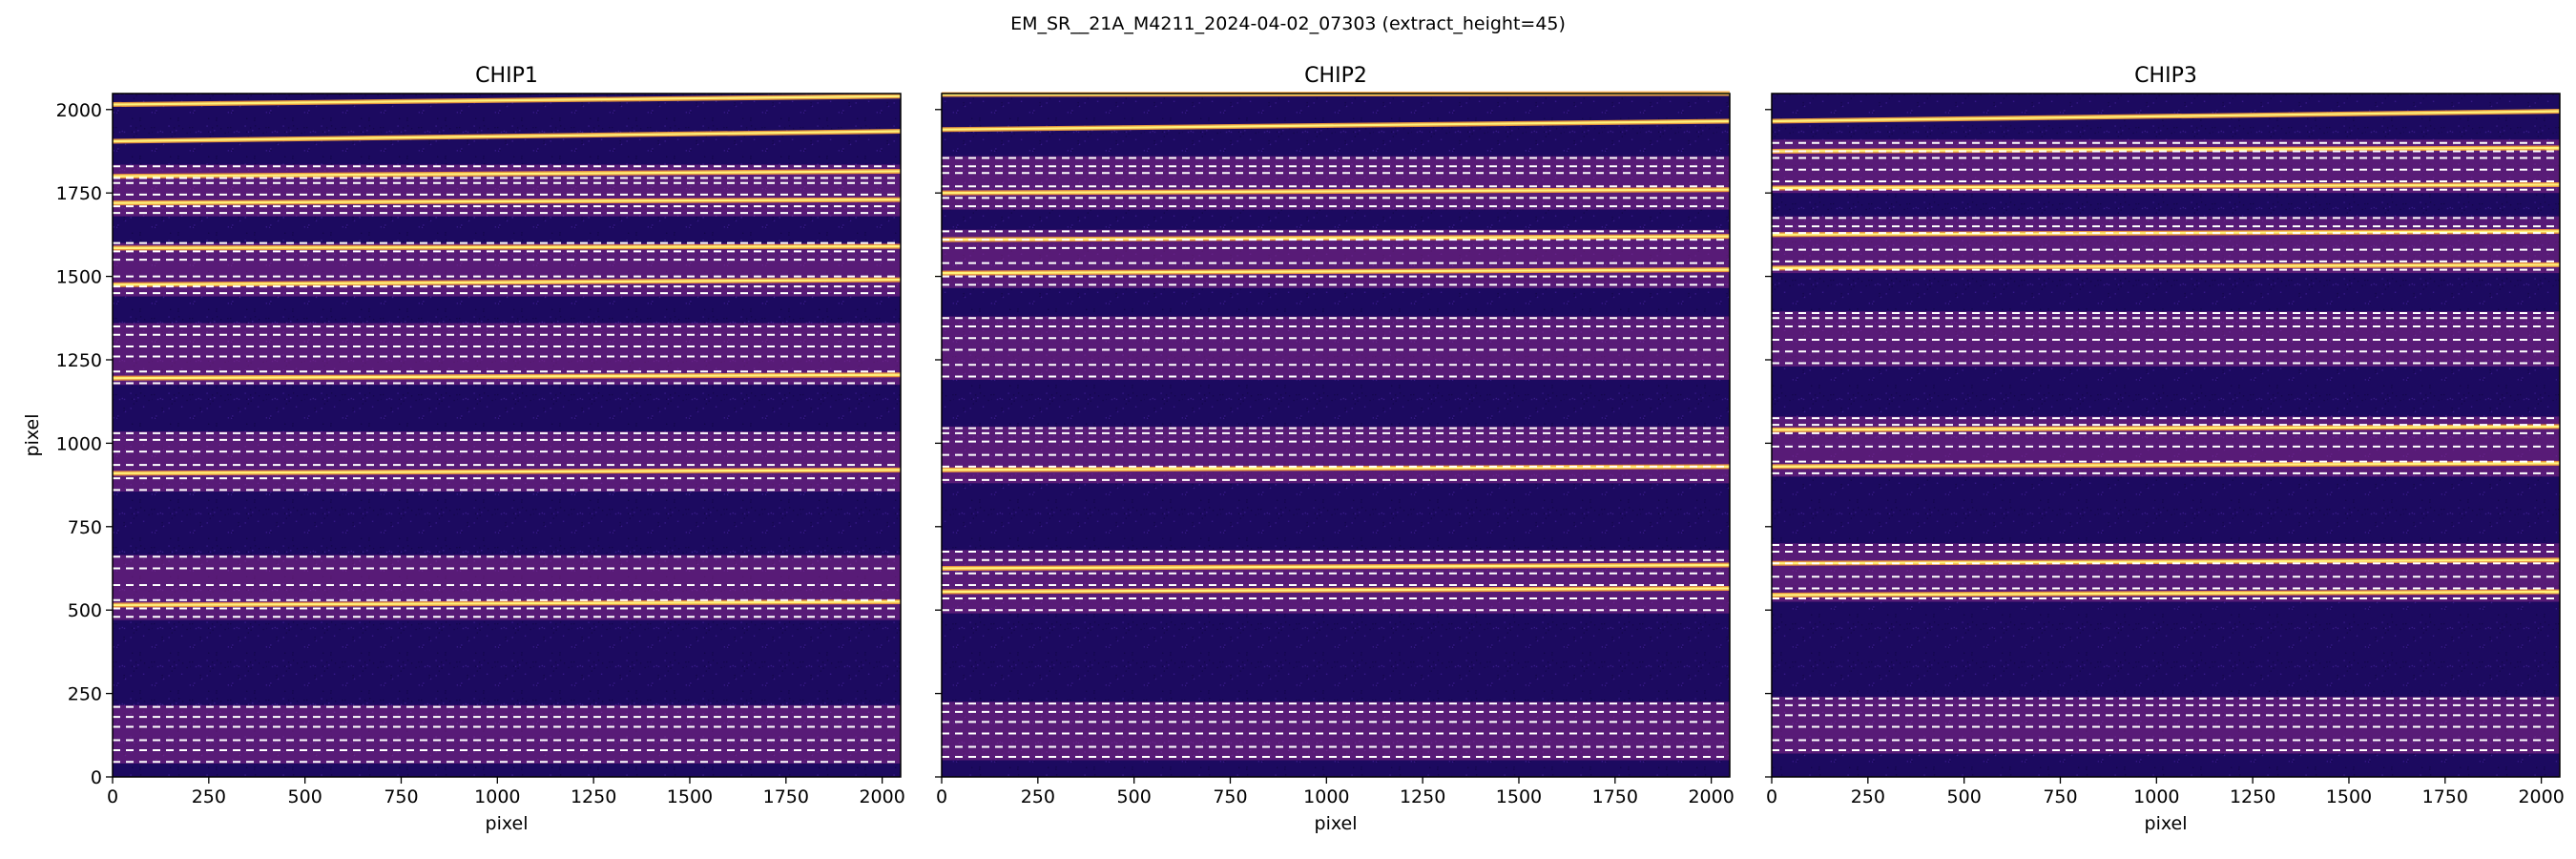 This screenshot has width=2576, height=859. What do you see at coordinates (85, 694) in the screenshot?
I see `chip1-ytick-label-1: 250` at bounding box center [85, 694].